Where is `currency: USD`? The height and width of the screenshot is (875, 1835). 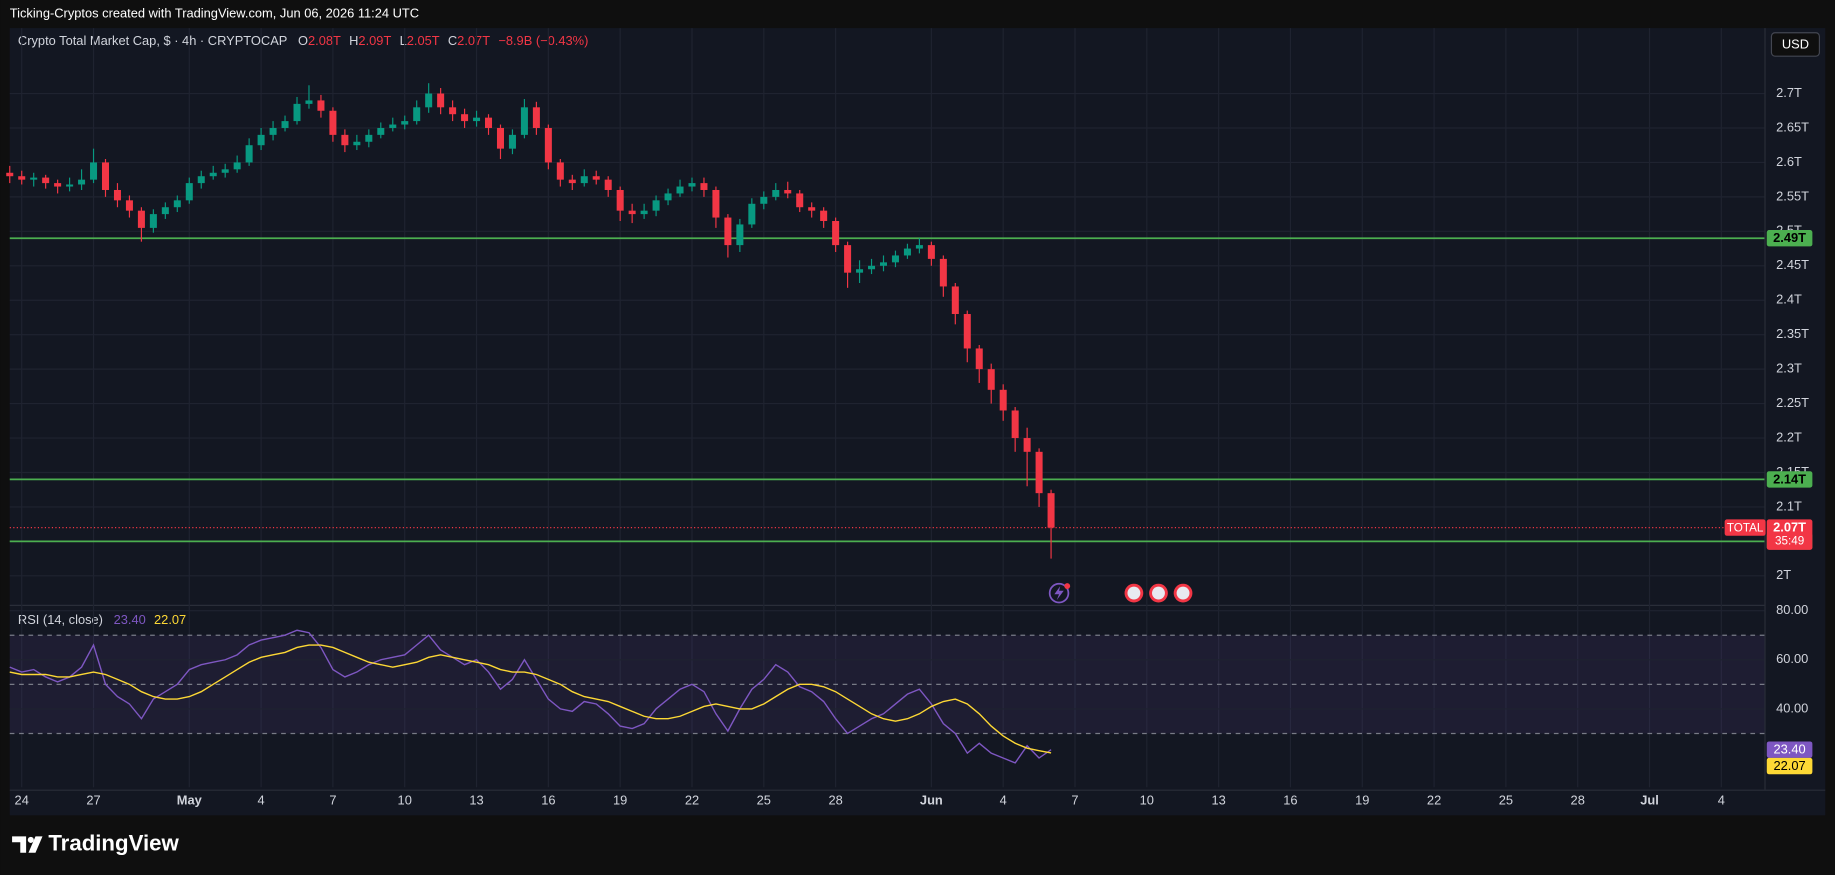
currency: USD is located at coordinates (1795, 43).